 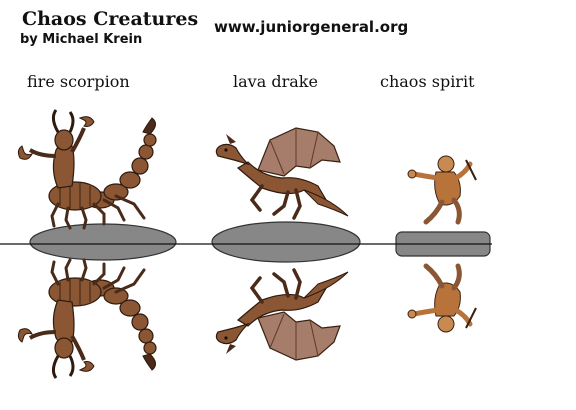 What do you see at coordinates (275, 81) in the screenshot?
I see `label-lava-drake: lava drake` at bounding box center [275, 81].